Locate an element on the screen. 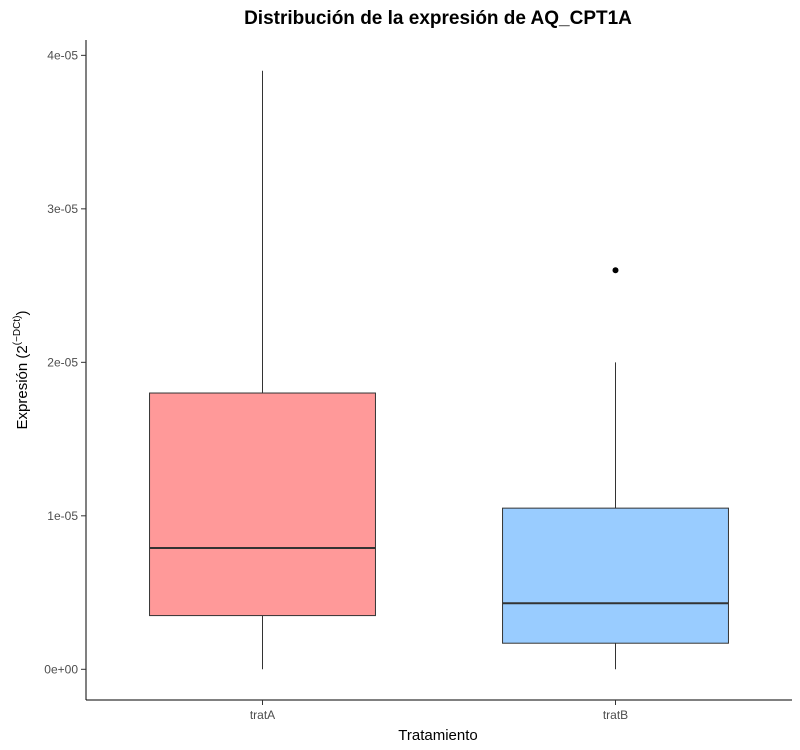 The width and height of the screenshot is (800, 750). y-axis-title-close: ) is located at coordinates (22, 313).